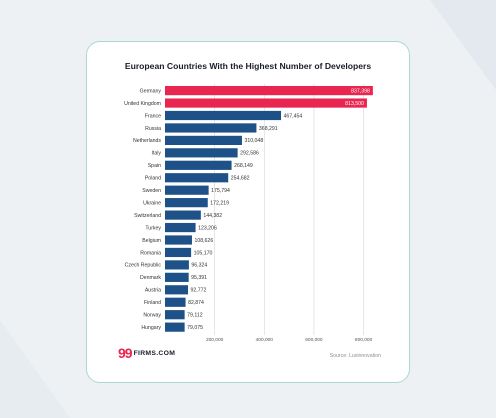  I want to click on value-label: 92,772, so click(199, 291).